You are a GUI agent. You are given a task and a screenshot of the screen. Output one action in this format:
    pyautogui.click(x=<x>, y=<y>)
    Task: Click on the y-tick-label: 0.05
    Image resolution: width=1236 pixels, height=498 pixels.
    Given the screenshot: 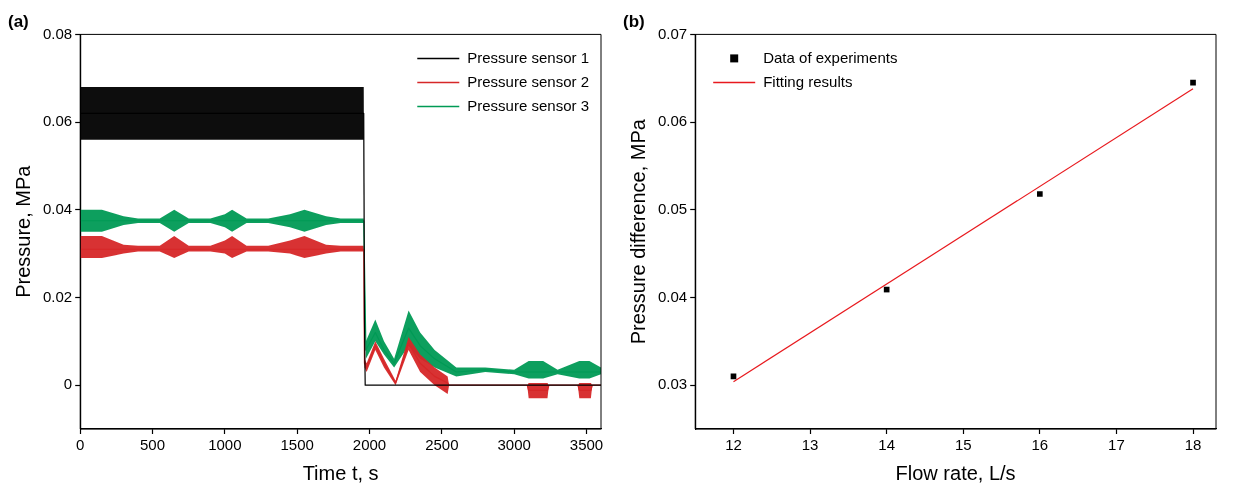 What is the action you would take?
    pyautogui.click(x=672, y=208)
    